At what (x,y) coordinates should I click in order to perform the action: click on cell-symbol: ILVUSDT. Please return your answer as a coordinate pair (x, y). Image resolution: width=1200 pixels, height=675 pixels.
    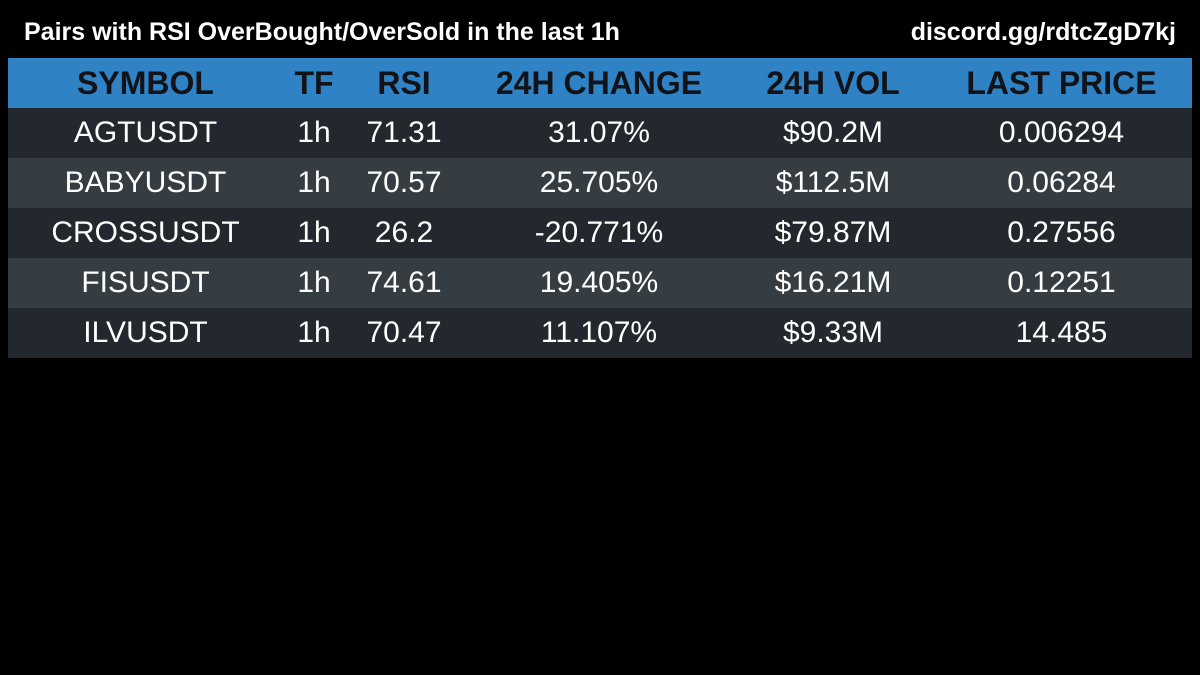
    Looking at the image, I should click on (145, 332).